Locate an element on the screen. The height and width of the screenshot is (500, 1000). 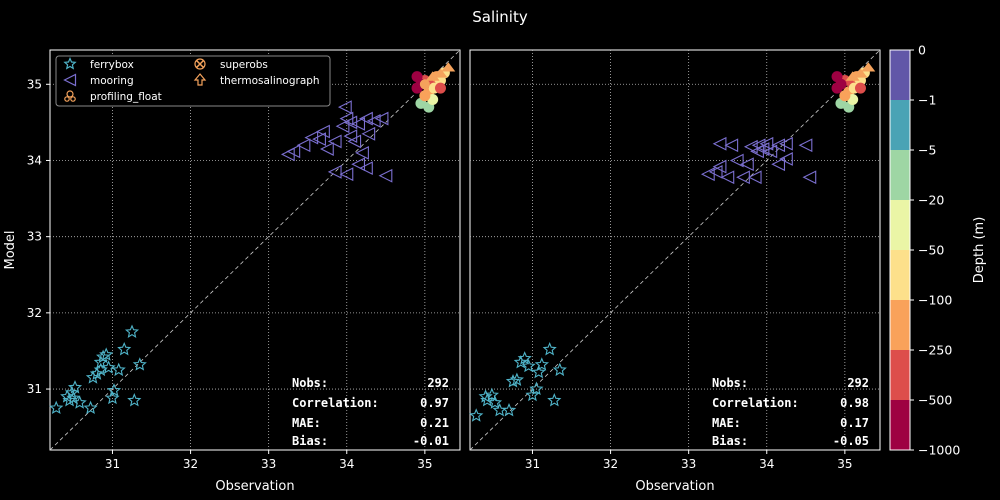
y-tick-label: 34 is located at coordinates (34, 160).